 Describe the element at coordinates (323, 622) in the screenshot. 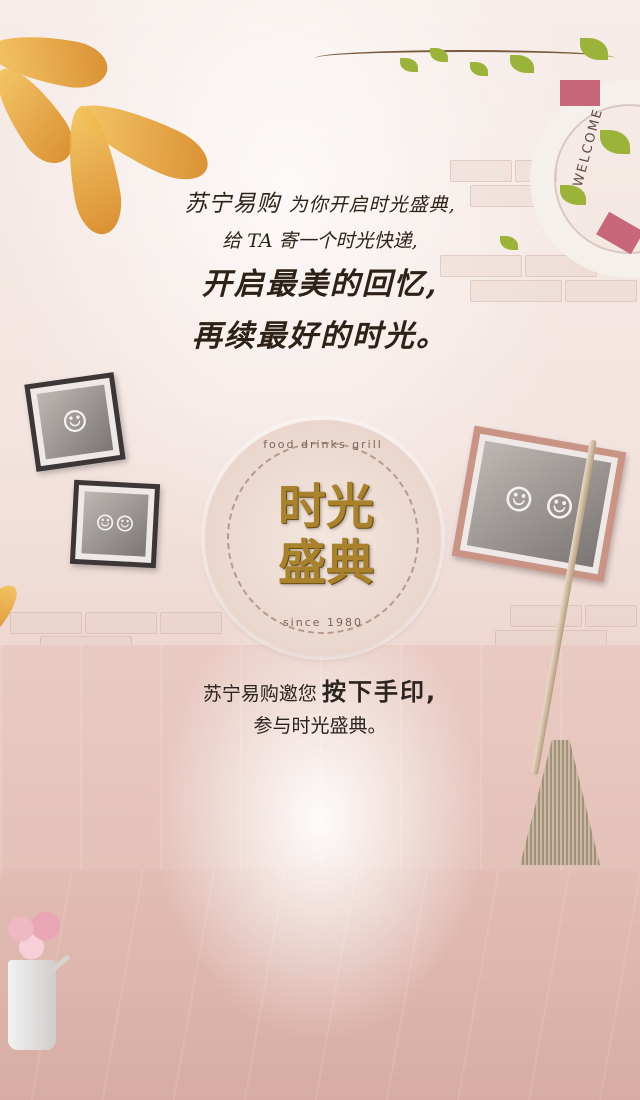

I see `seal-bottom-text: since 1980` at that location.